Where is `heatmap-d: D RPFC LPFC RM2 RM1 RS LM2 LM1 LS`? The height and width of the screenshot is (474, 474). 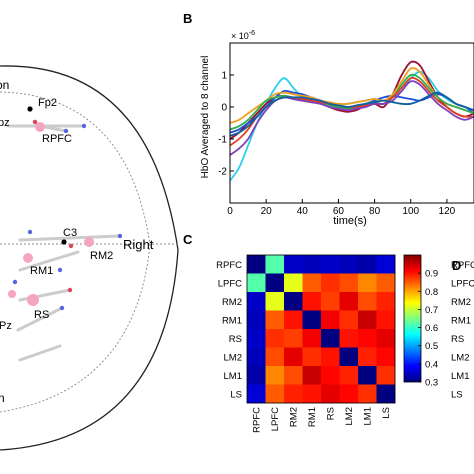 heatmap-d: D RPFC LPFC RM2 RM1 RS LM2 LM1 LS is located at coordinates (462, 329).